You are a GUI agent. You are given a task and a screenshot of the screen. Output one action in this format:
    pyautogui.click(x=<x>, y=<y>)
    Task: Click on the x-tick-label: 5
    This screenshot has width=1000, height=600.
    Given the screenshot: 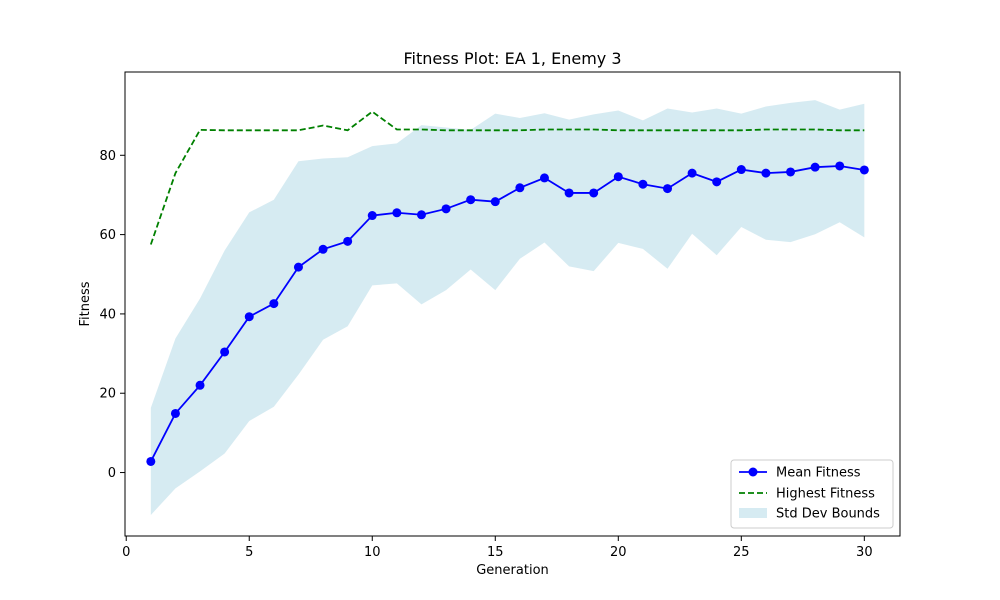 What is the action you would take?
    pyautogui.click(x=249, y=552)
    